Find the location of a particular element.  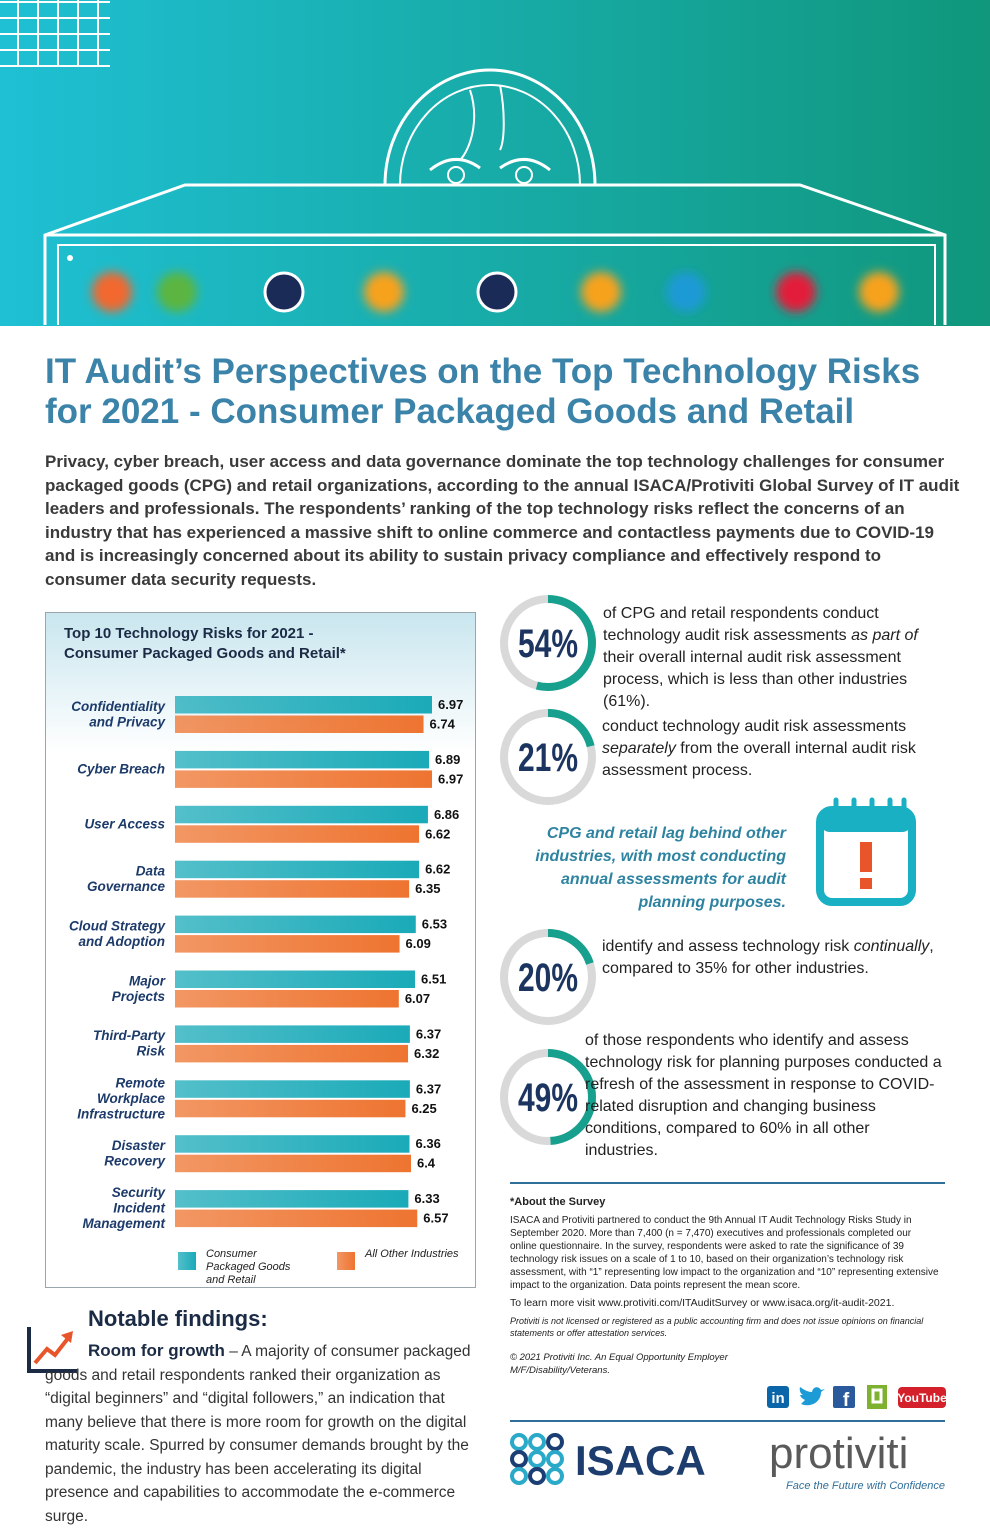

category-label: Incident is located at coordinates (139, 1208).